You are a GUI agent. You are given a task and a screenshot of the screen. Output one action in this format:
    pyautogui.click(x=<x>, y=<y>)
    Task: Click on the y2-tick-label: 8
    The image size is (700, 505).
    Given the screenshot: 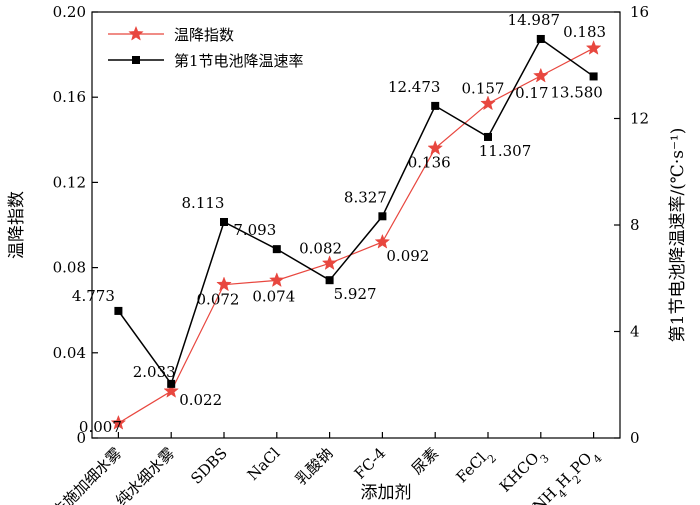 What is the action you would take?
    pyautogui.click(x=635, y=225)
    